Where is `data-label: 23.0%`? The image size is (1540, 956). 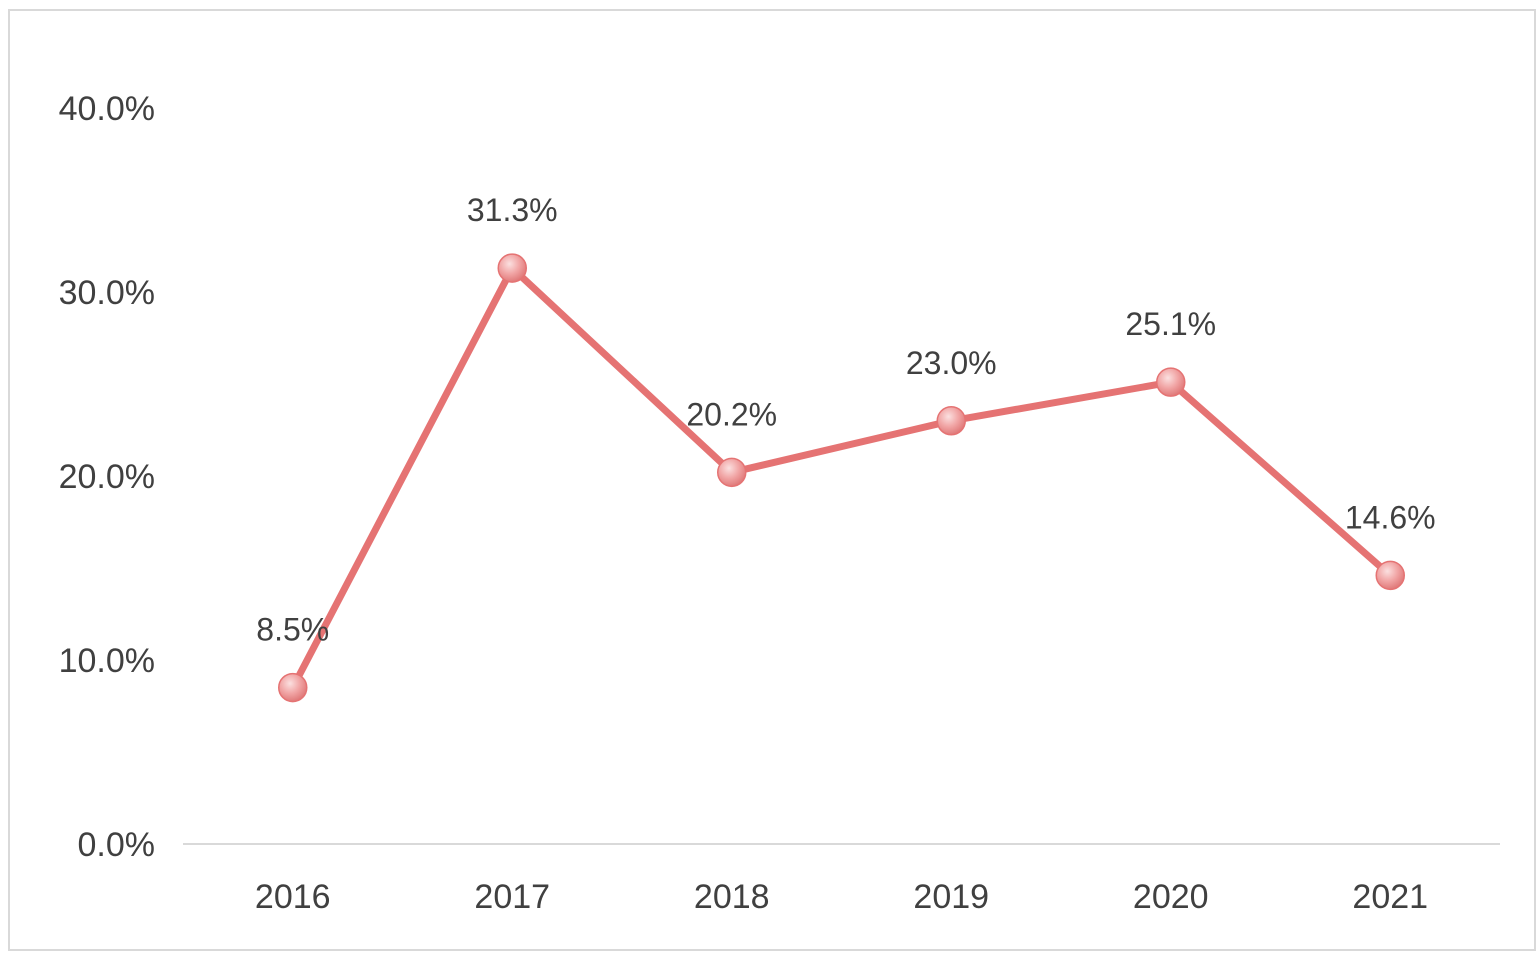 data-label: 23.0% is located at coordinates (951, 363).